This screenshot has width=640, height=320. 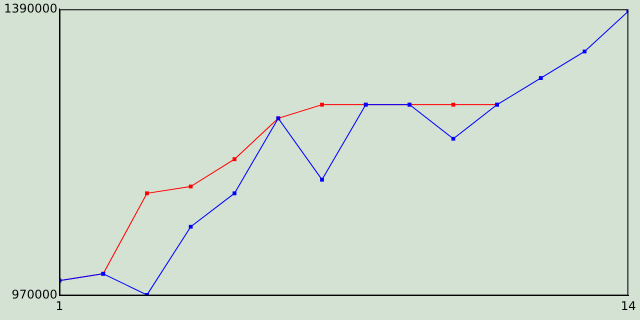 What do you see at coordinates (628, 305) in the screenshot?
I see `x-tick-label: 14` at bounding box center [628, 305].